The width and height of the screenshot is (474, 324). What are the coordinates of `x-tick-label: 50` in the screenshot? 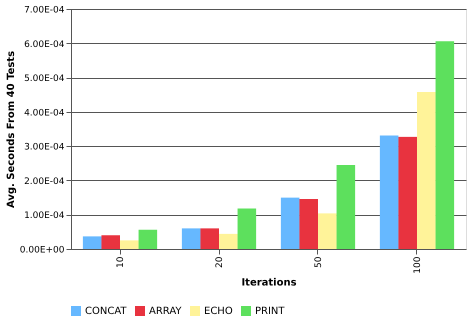 It's located at (319, 262).